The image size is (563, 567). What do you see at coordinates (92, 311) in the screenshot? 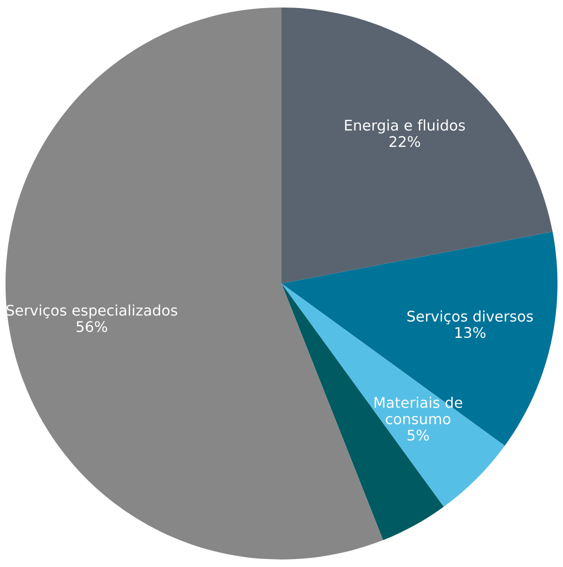
I see `slice-label: Serviços especializados` at bounding box center [92, 311].